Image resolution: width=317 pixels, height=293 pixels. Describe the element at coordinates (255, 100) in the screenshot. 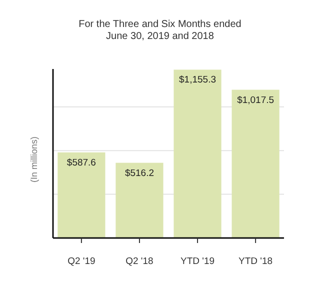

I see `data-label: $1,017.5` at that location.